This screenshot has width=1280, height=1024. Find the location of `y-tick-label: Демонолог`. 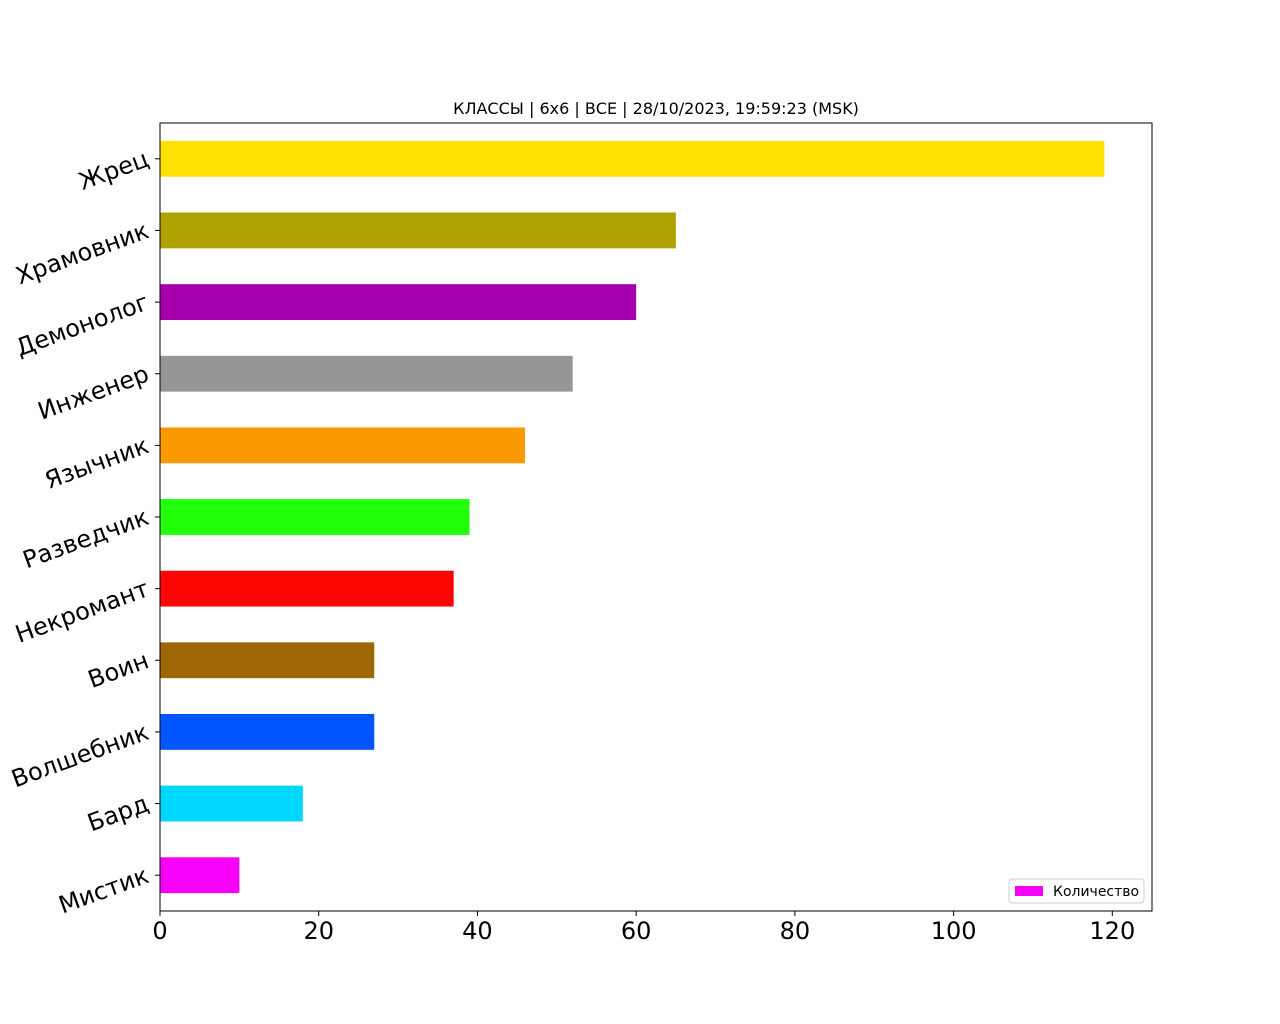

y-tick-label: Демонолог is located at coordinates (82, 325).